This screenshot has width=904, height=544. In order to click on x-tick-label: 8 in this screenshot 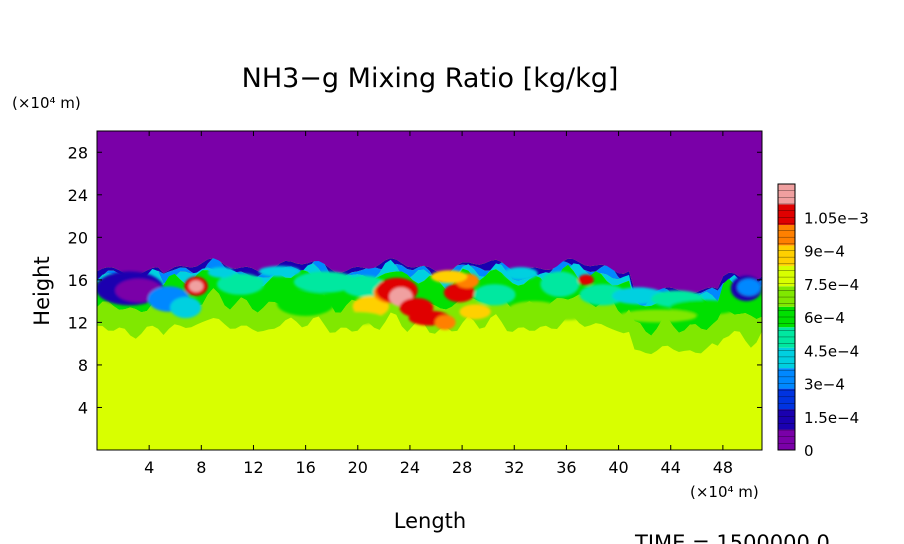, I will do `click(201, 467)`.